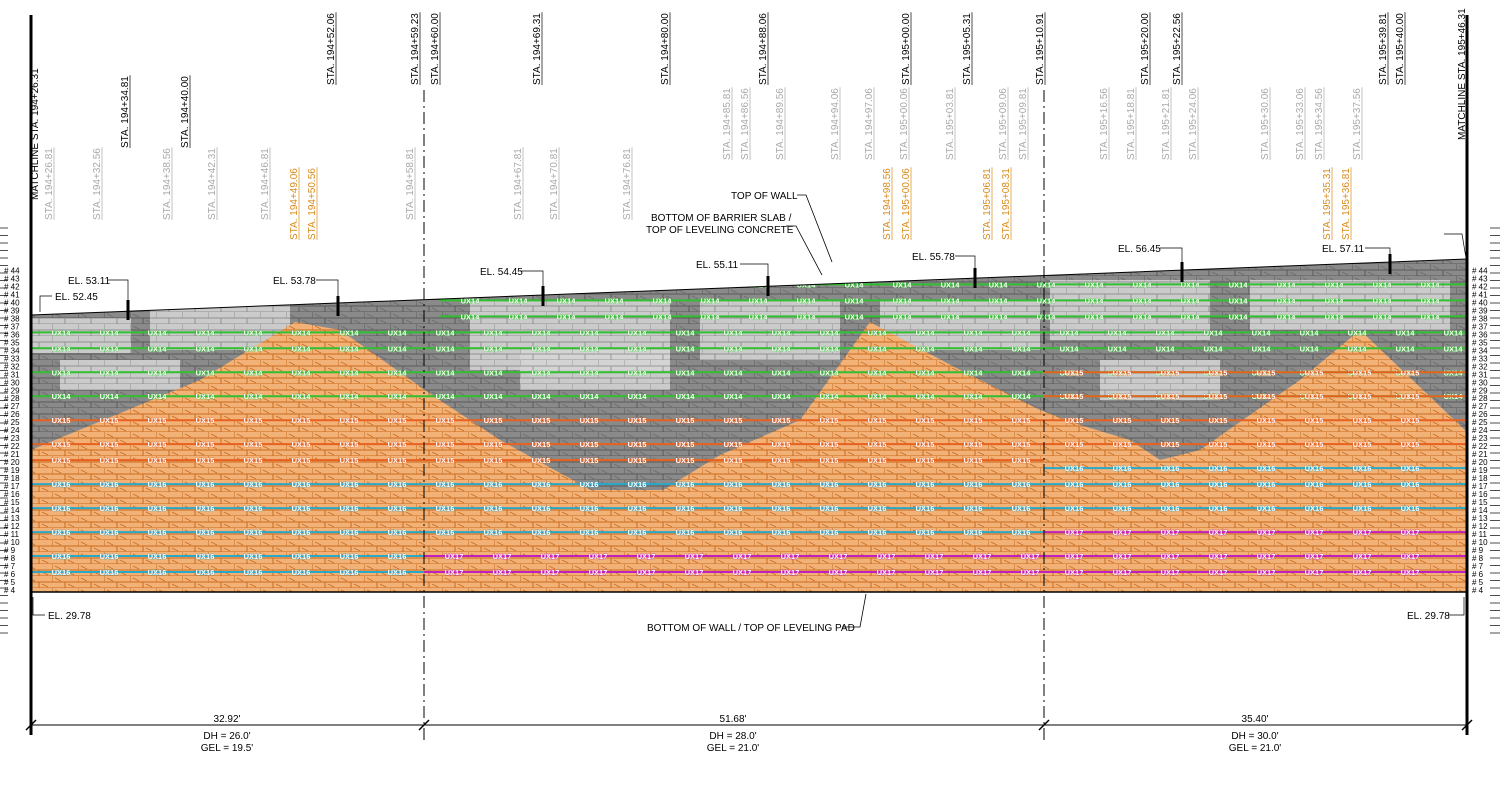 Image resolution: width=1500 pixels, height=793 pixels. Describe the element at coordinates (721, 218) in the screenshot. I see `barrier-slab-label-1: BOTTOM OF BARRIER SLAB /` at that location.